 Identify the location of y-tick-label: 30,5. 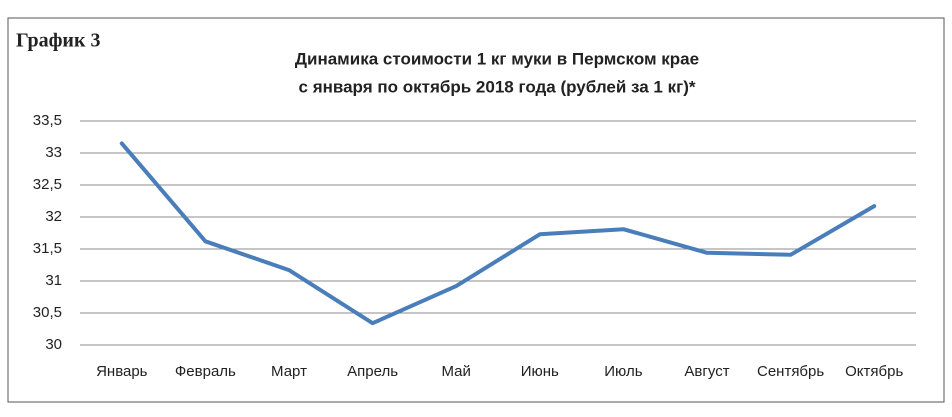
(47, 312).